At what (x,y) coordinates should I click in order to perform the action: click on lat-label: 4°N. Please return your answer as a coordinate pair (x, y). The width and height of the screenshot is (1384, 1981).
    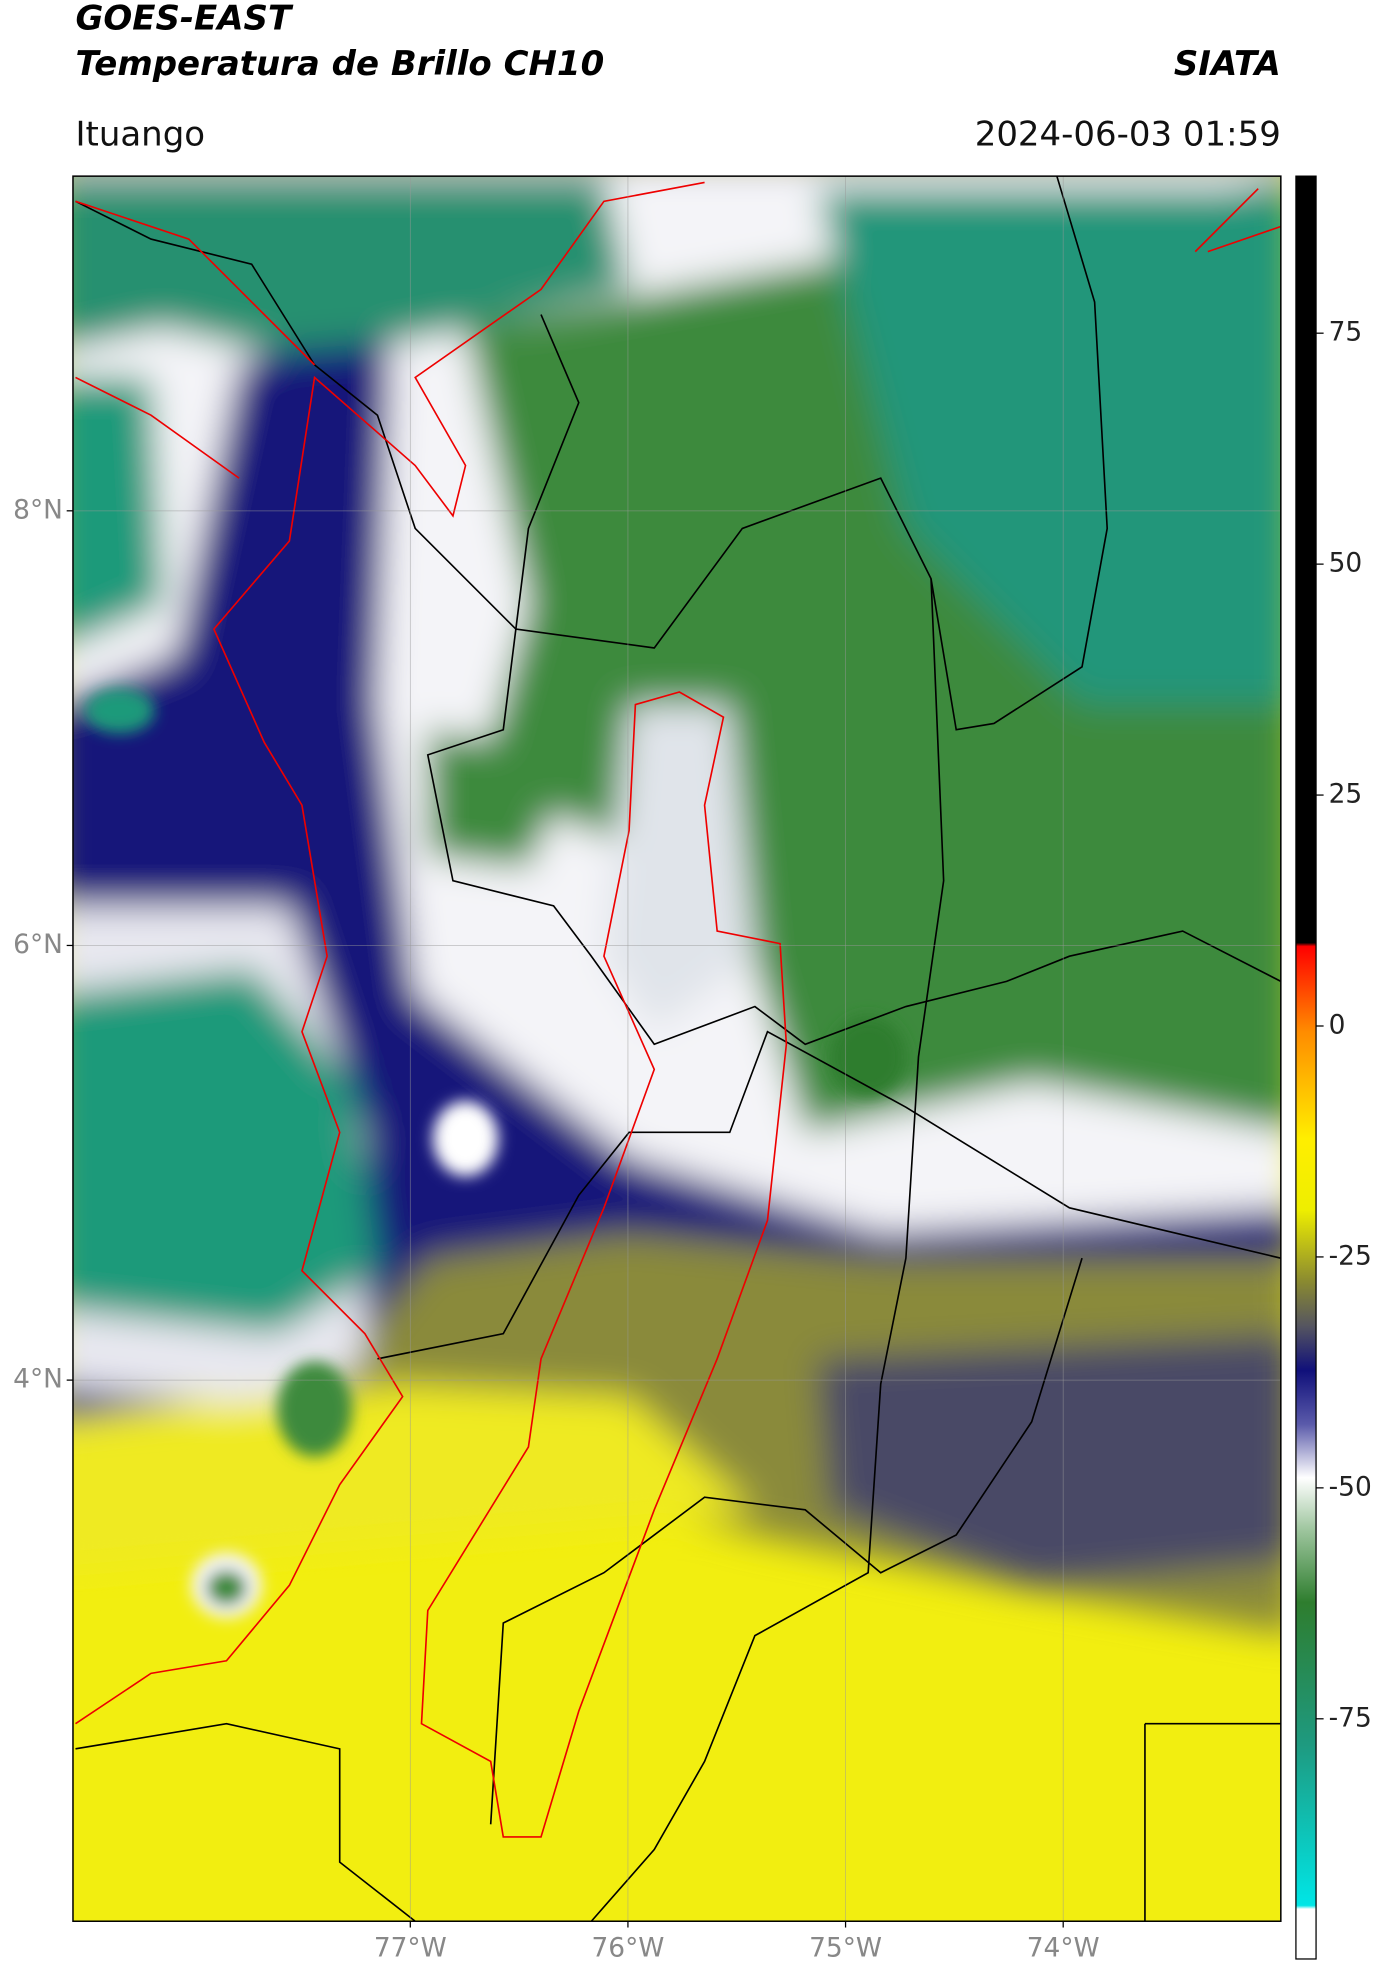
    Looking at the image, I should click on (38, 1379).